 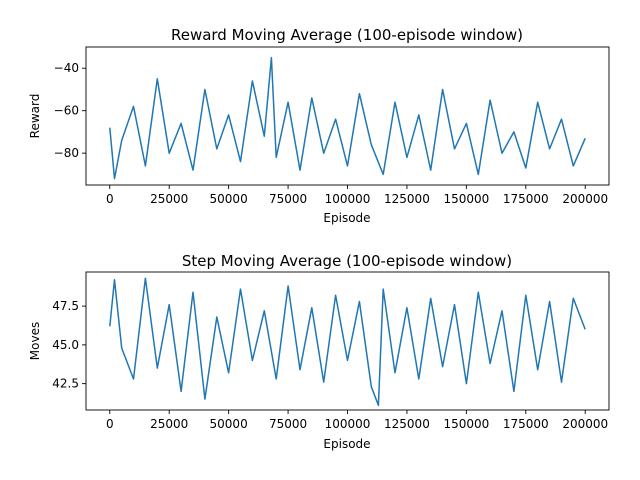 I want to click on step-x-tick-label: 75000, so click(x=288, y=424).